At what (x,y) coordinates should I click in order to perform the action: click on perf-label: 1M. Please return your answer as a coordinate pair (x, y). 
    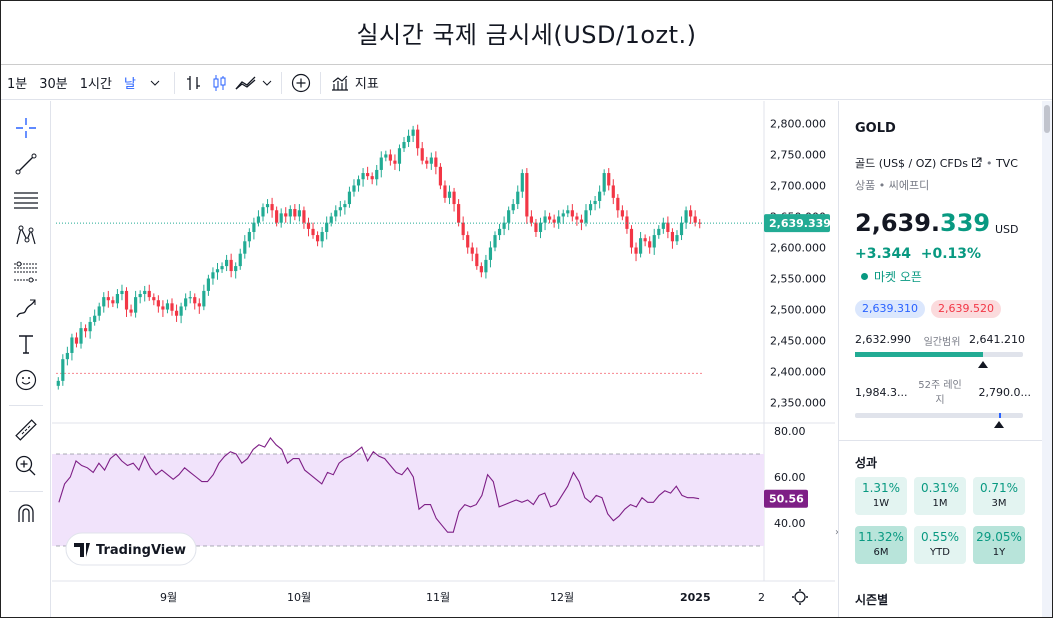
    Looking at the image, I should click on (940, 503).